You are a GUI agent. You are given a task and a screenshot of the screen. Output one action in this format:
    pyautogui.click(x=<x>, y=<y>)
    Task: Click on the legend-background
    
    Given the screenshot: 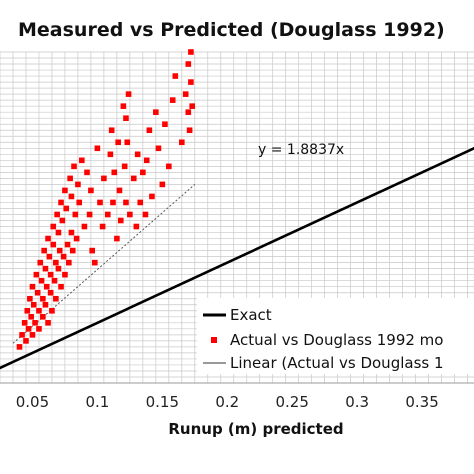 What is the action you would take?
    pyautogui.click(x=335, y=336)
    